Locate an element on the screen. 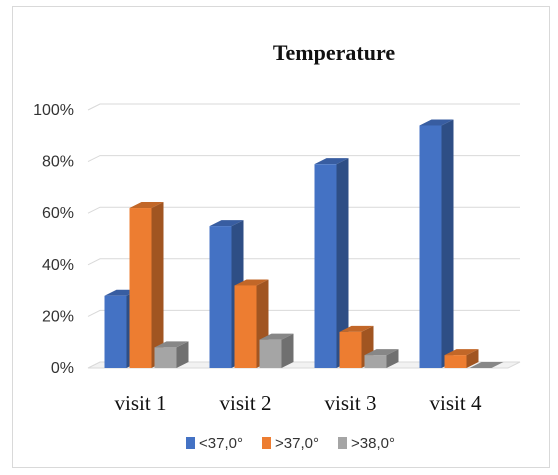  x-tick-label: visit 2 is located at coordinates (246, 403).